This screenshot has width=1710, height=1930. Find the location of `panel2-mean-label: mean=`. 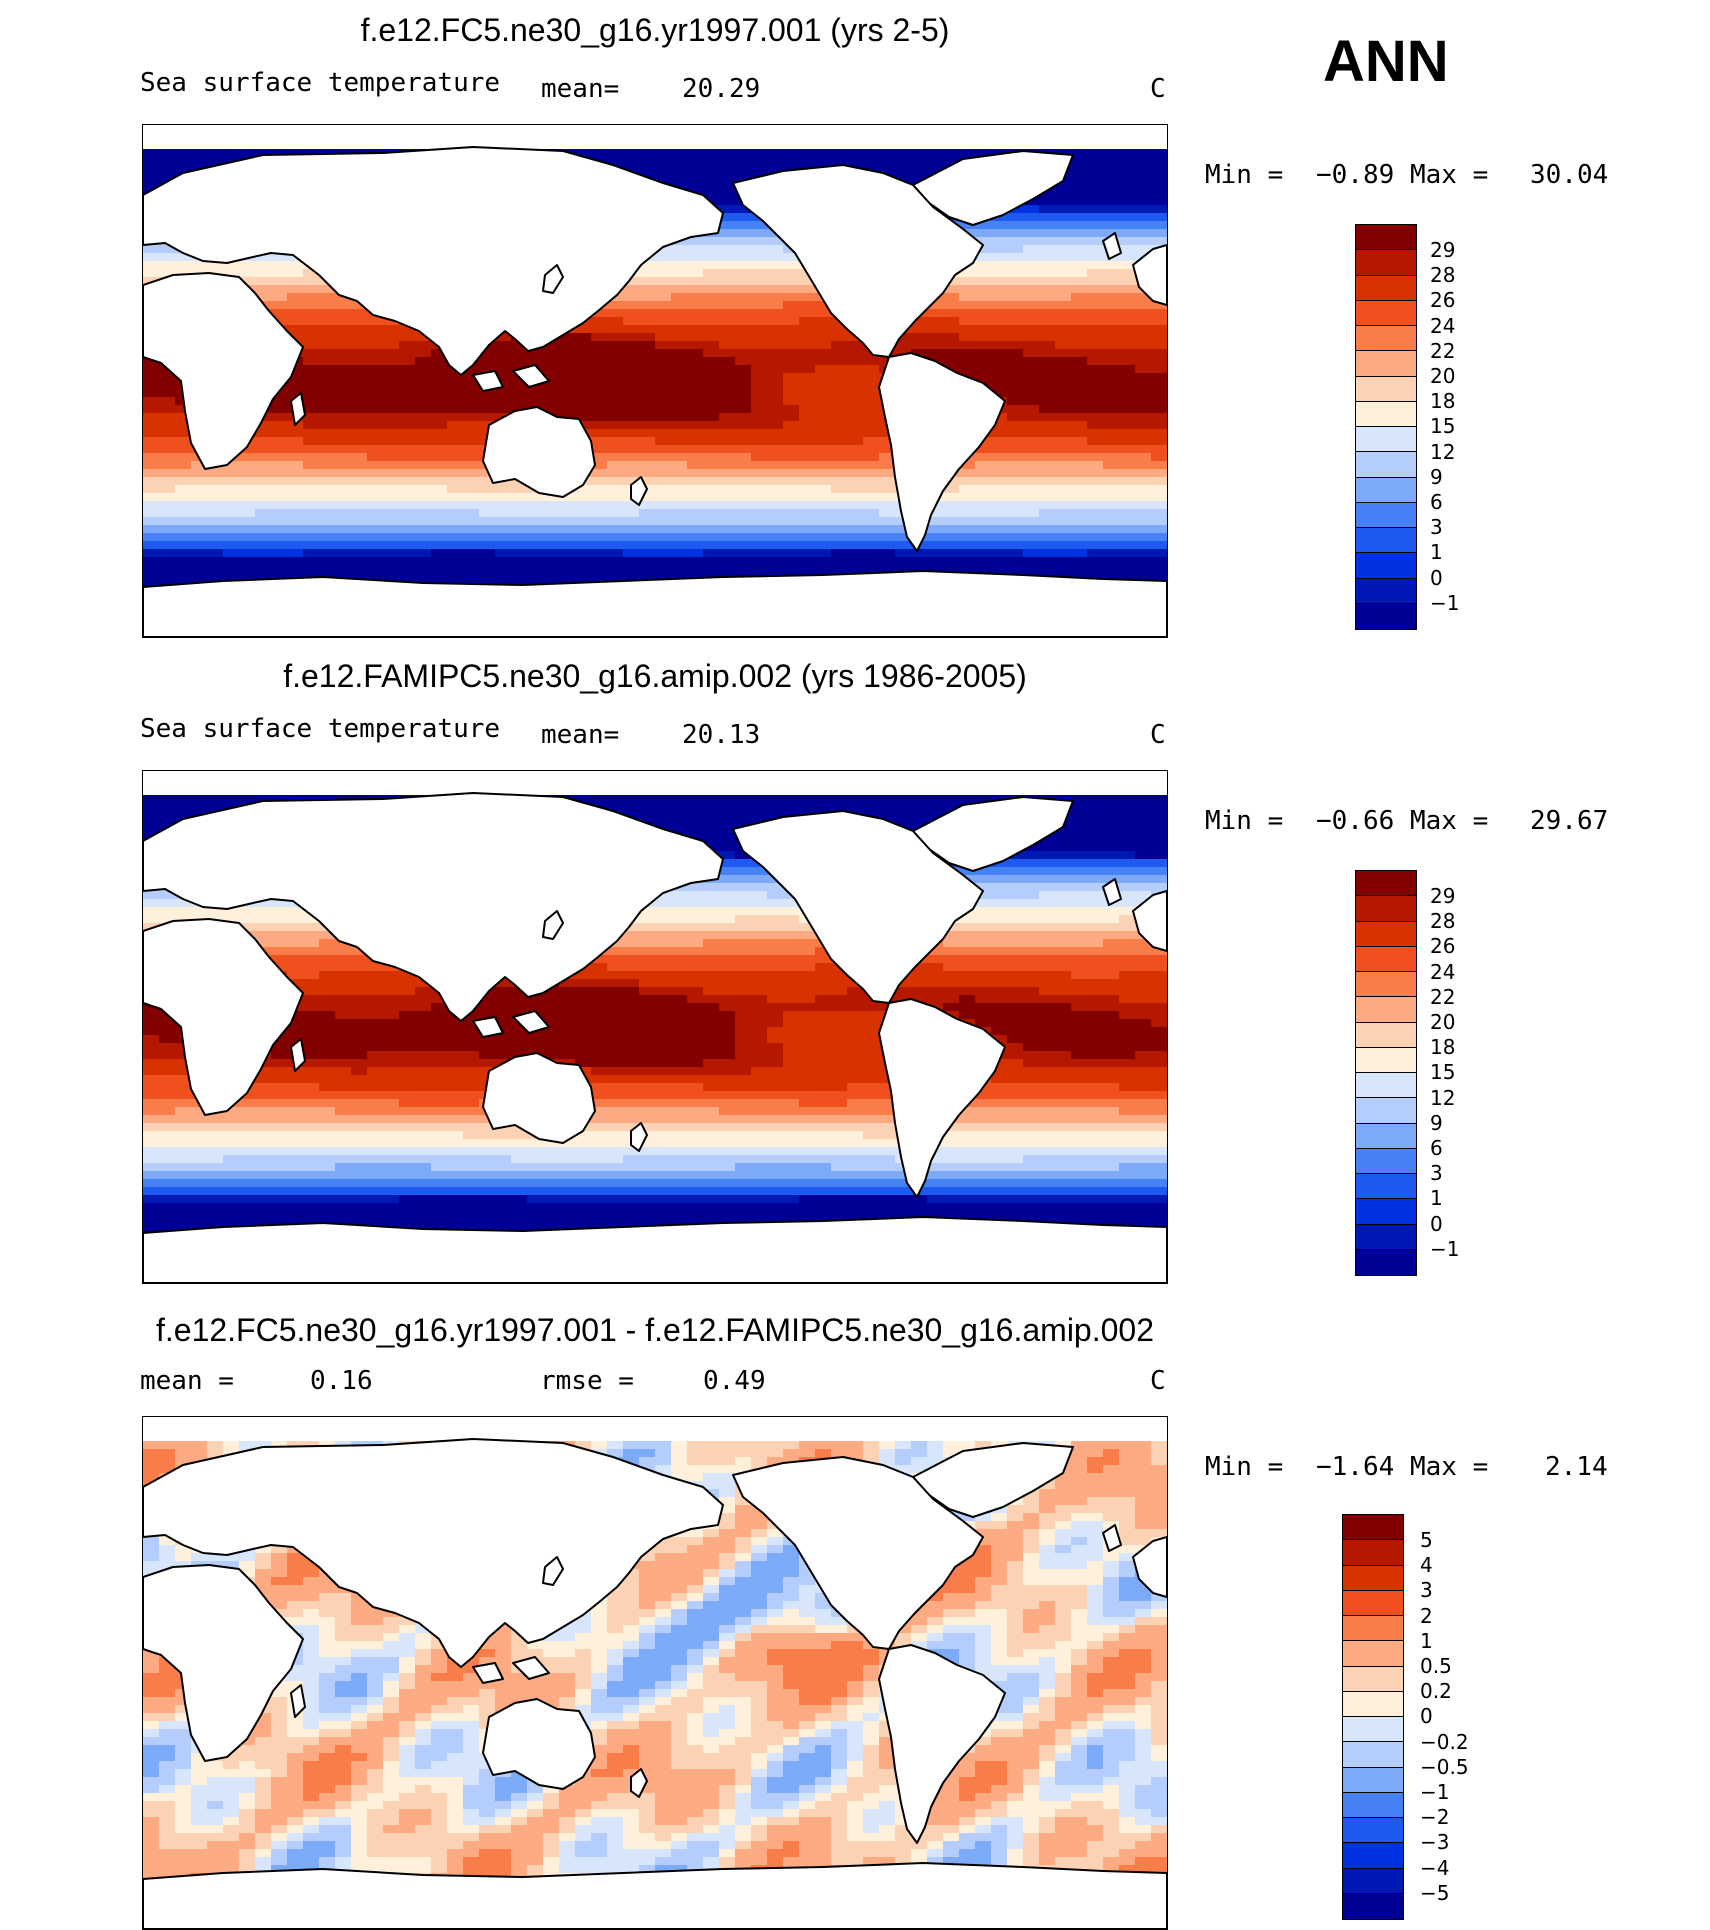

panel2-mean-label: mean= is located at coordinates (580, 735).